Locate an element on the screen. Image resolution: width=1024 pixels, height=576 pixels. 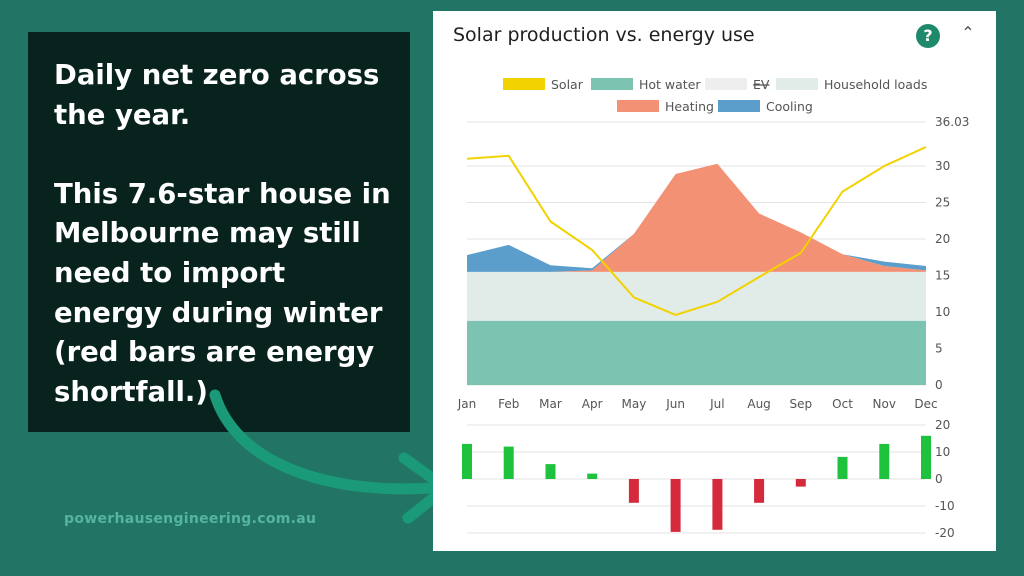
legend-swatch-hot-water is located at coordinates (612, 84).